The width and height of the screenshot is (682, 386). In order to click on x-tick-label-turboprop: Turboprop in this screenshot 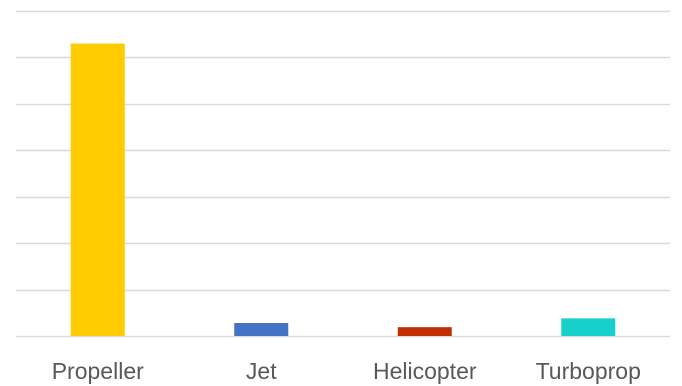, I will do `click(588, 371)`.